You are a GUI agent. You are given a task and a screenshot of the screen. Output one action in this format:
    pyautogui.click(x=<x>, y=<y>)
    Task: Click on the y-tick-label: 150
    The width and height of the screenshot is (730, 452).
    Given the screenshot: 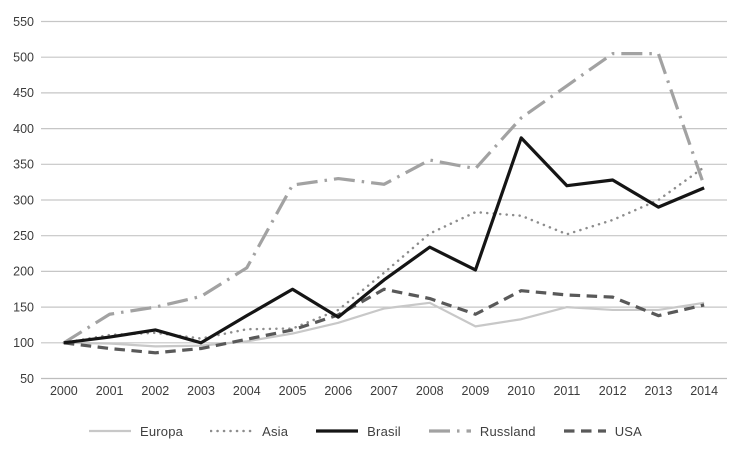 What is the action you would take?
    pyautogui.click(x=23, y=307)
    